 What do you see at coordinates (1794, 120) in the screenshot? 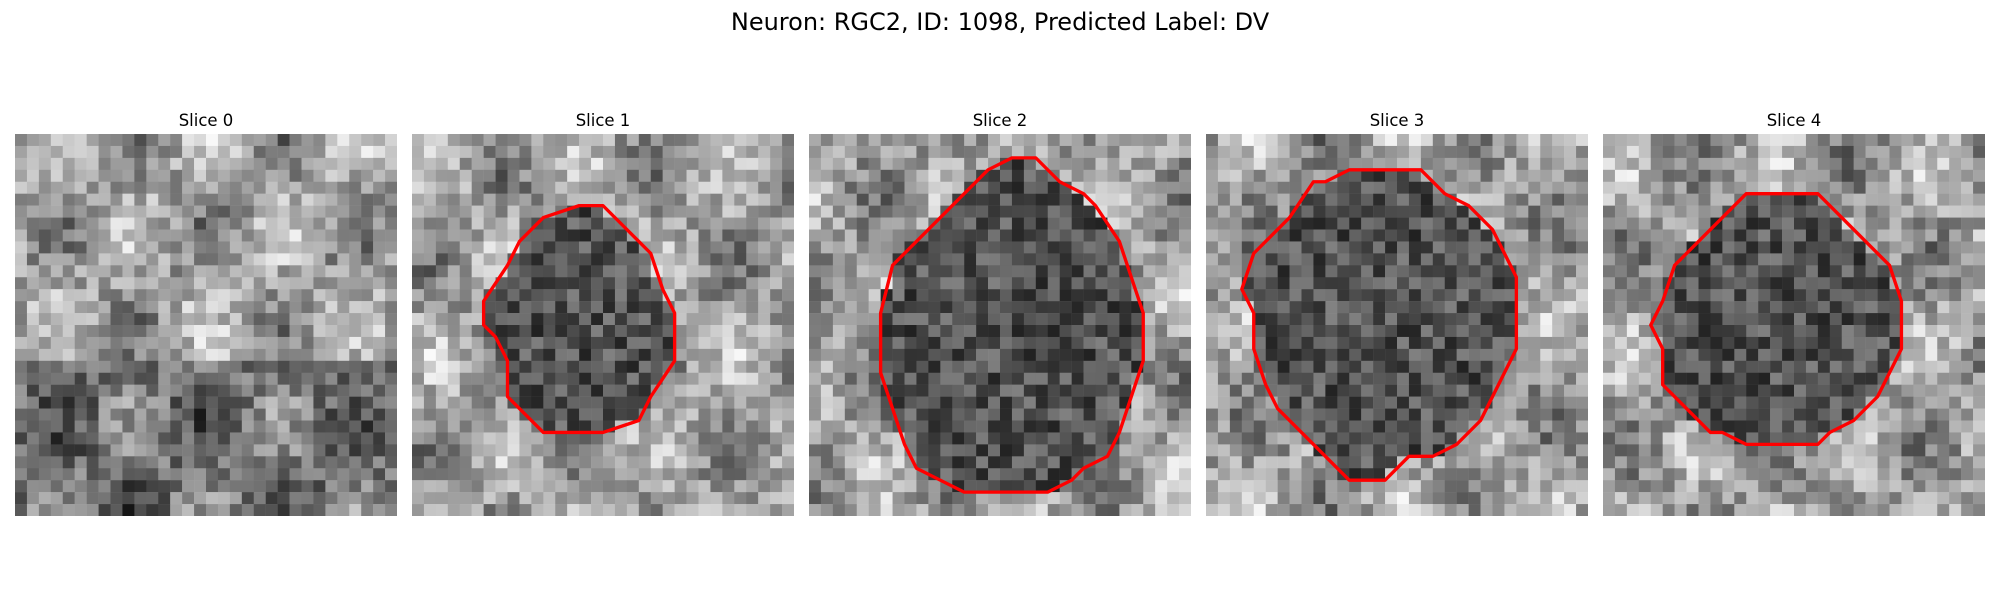
I see `slice-title: Slice 4` at bounding box center [1794, 120].